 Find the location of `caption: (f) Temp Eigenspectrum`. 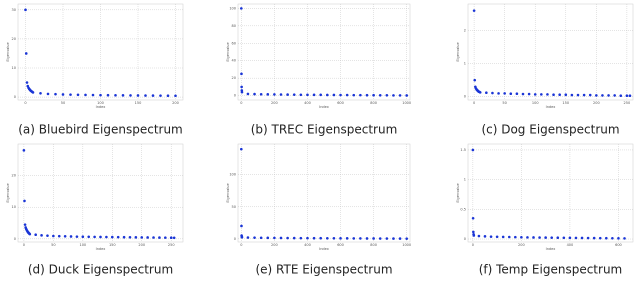

caption: (f) Temp Eigenspectrum is located at coordinates (551, 270).